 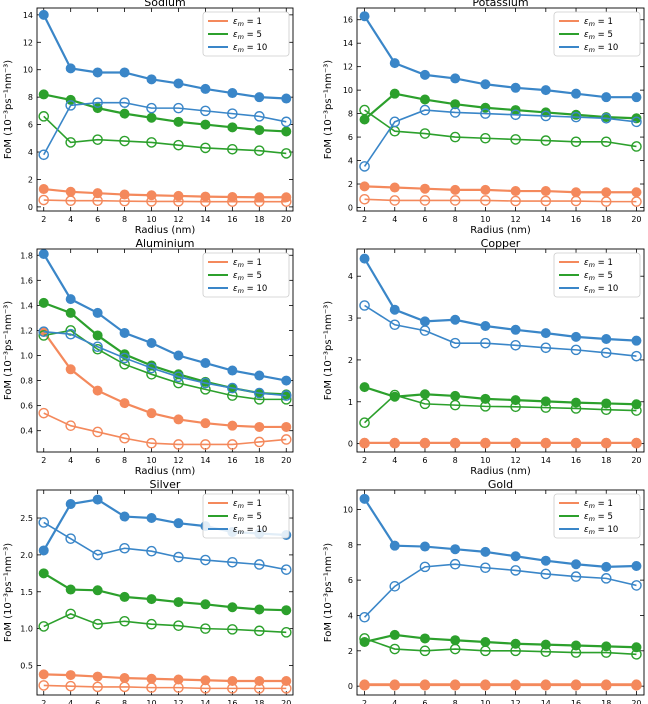 I want to click on chart-potassium-xtick-label: 2, so click(x=364, y=219).